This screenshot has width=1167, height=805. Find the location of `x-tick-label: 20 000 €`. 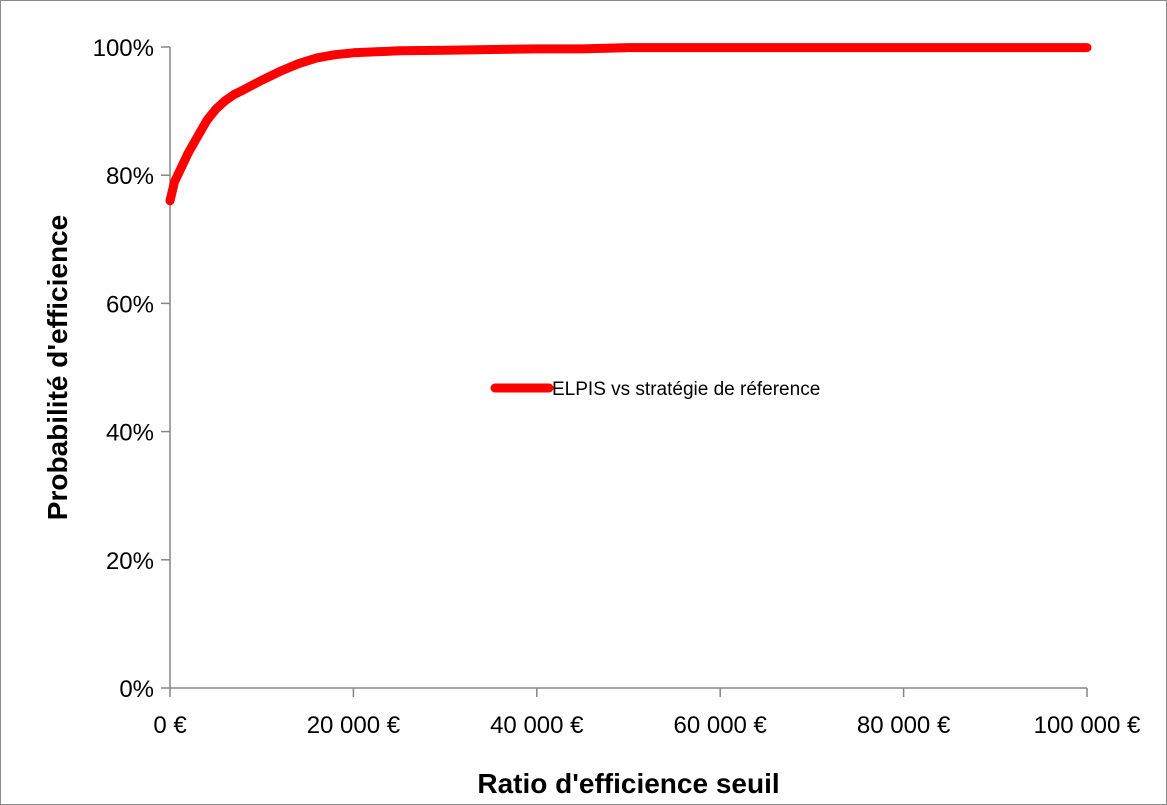

x-tick-label: 20 000 € is located at coordinates (354, 725).